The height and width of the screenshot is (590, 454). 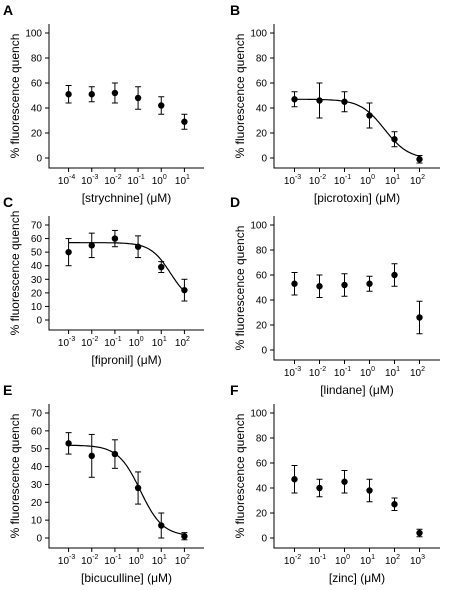 I want to click on panel-letter: E, so click(x=7, y=390).